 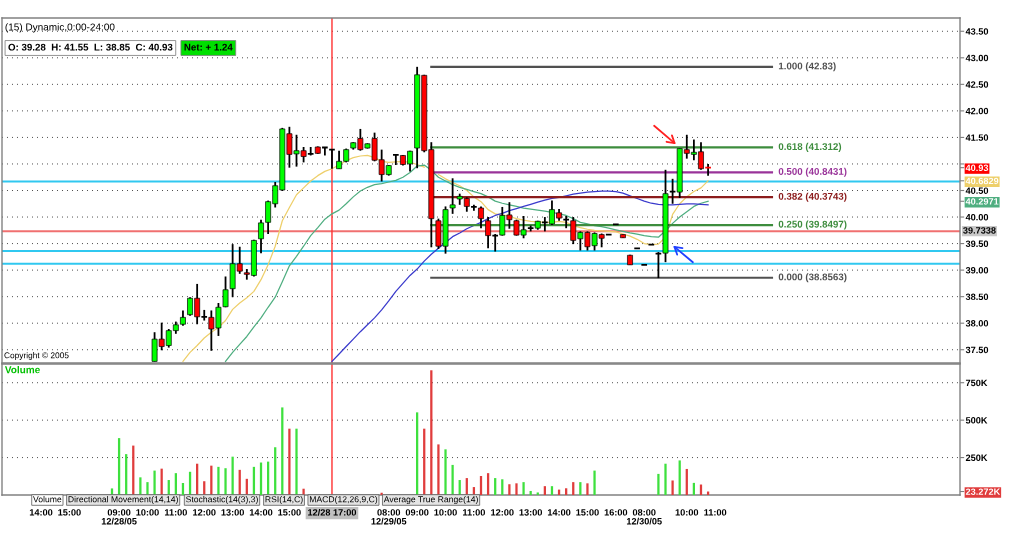 I want to click on y-tick-label: 40.2971, so click(x=982, y=201).